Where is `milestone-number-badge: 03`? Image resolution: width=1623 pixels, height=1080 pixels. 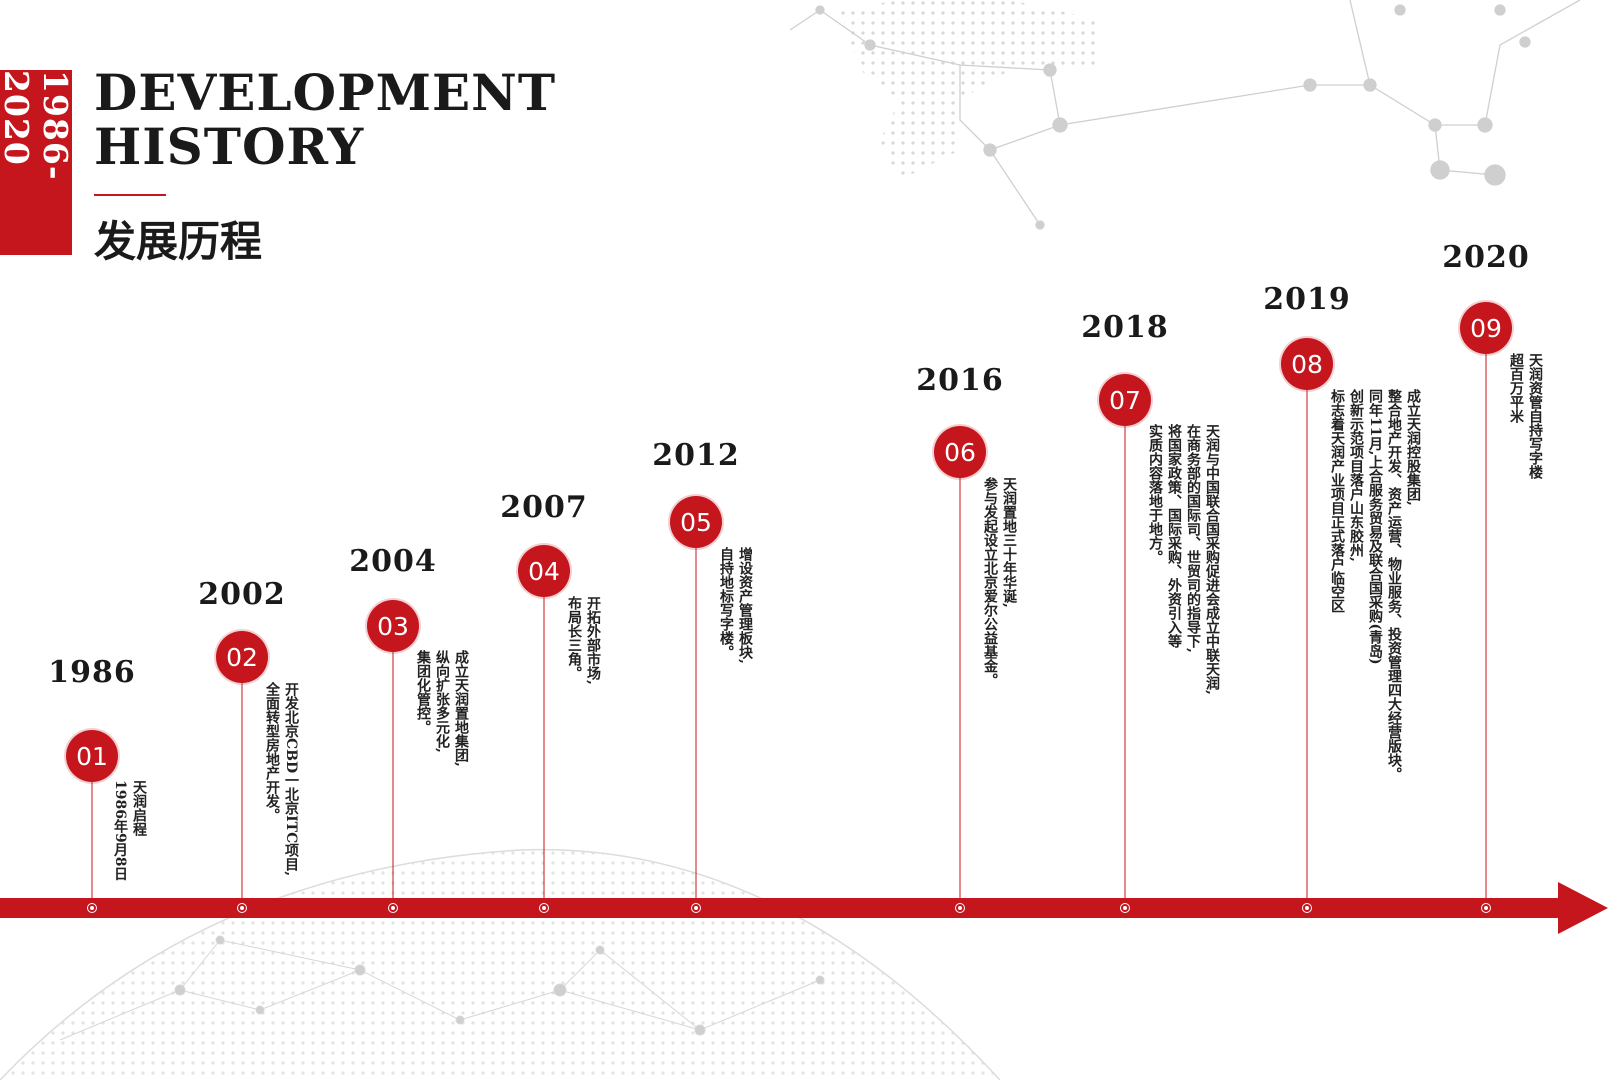 milestone-number-badge: 03 is located at coordinates (393, 626).